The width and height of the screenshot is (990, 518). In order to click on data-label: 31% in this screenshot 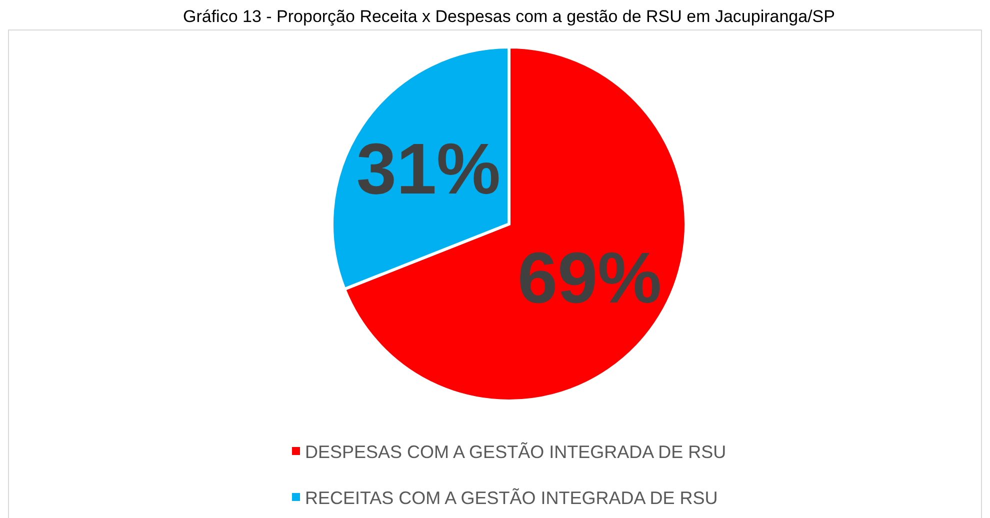, I will do `click(428, 169)`.